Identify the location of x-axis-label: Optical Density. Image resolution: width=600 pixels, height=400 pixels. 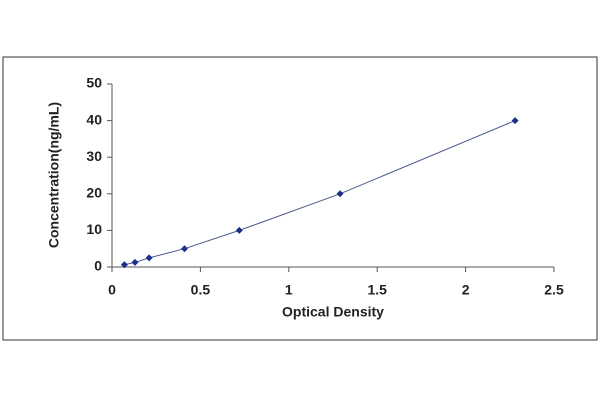
(333, 312).